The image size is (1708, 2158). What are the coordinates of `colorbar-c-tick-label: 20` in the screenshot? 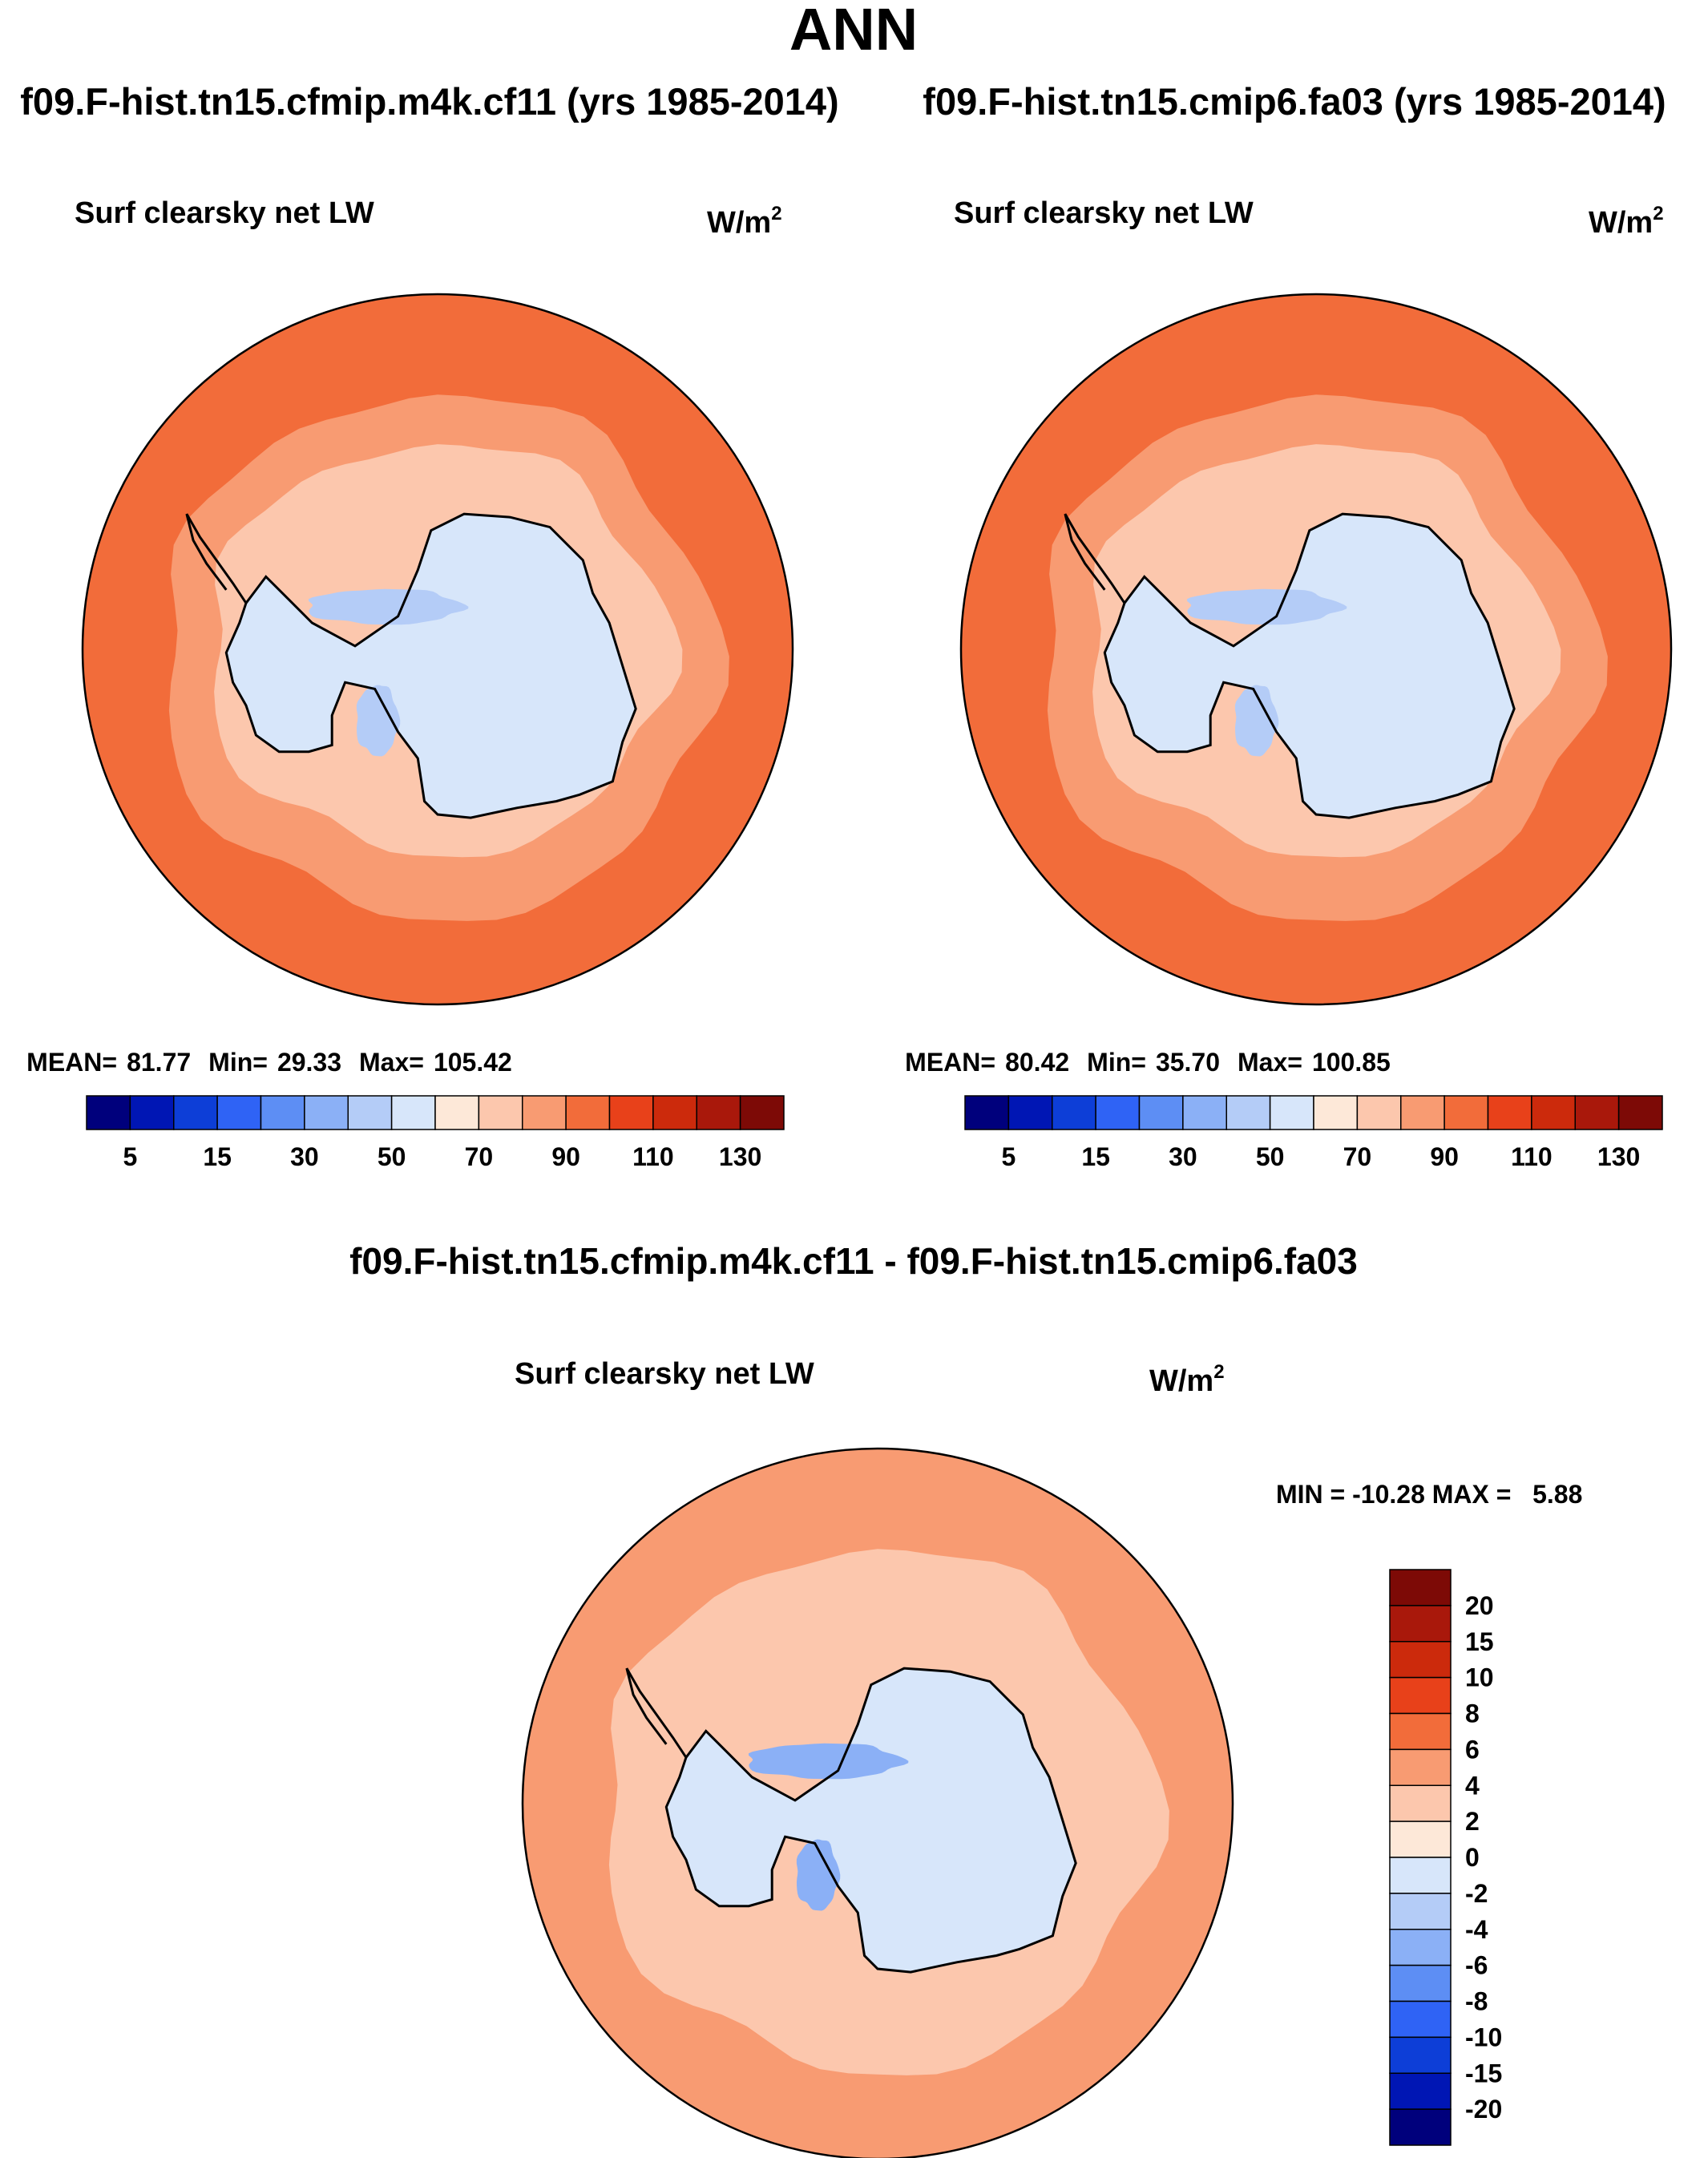 It's located at (1479, 1605).